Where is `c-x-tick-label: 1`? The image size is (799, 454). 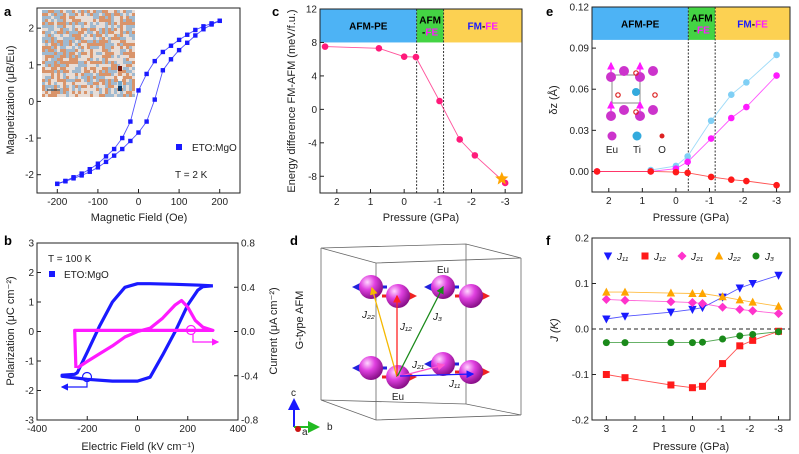
c-x-tick-label: 1 is located at coordinates (371, 202).